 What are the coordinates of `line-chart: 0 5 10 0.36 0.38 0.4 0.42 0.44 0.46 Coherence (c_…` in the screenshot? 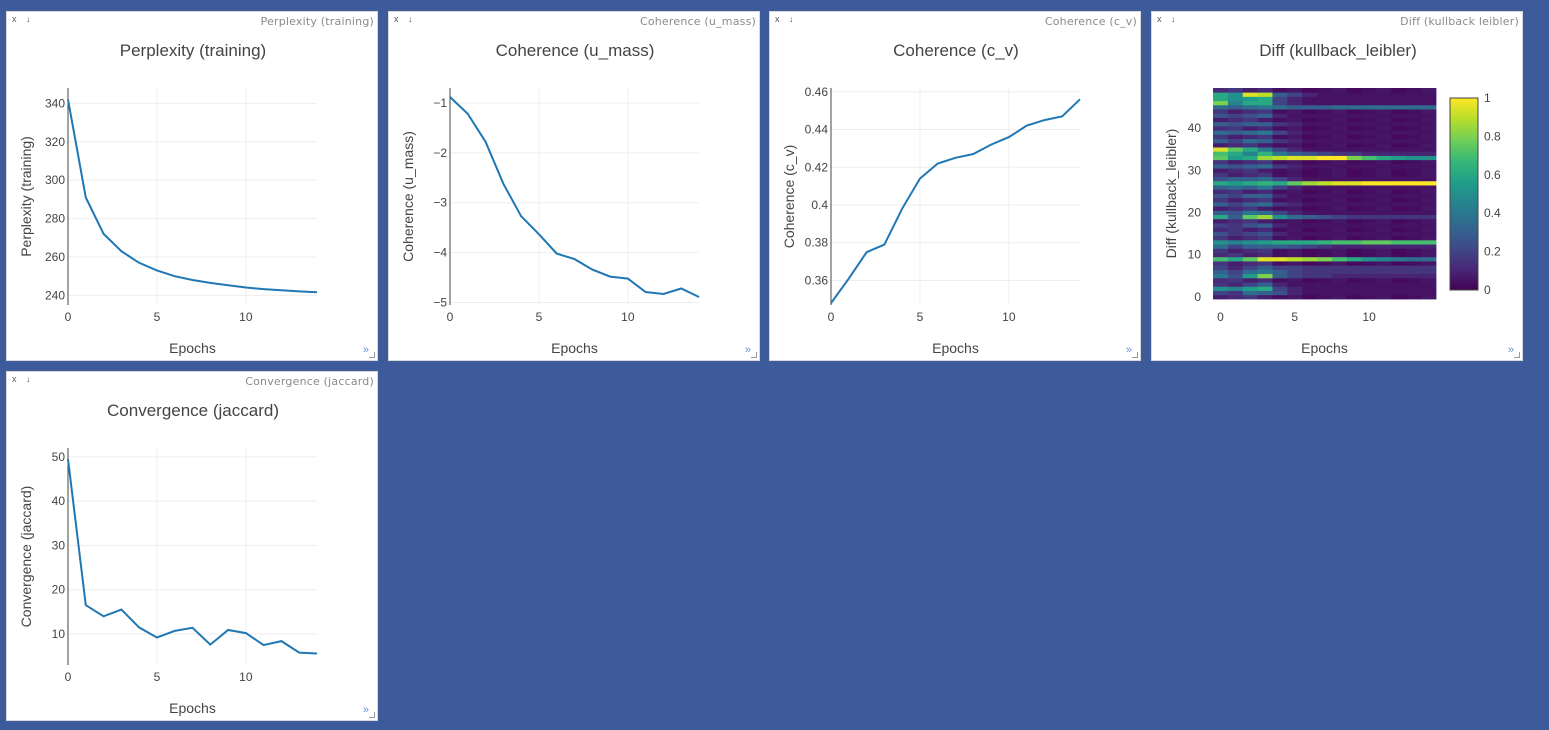 It's located at (956, 187).